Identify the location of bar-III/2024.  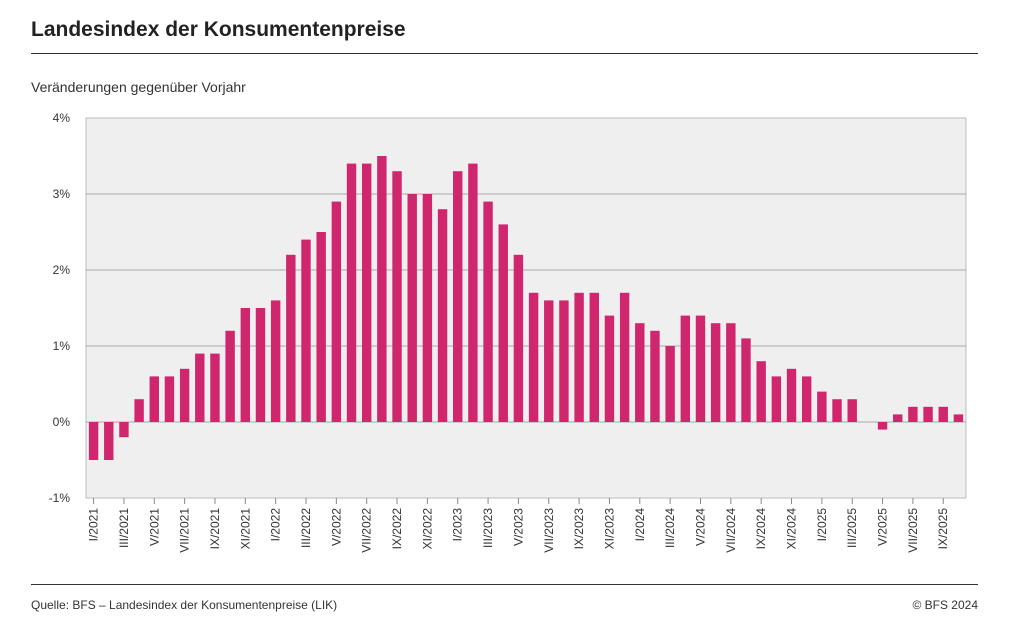
(670, 384).